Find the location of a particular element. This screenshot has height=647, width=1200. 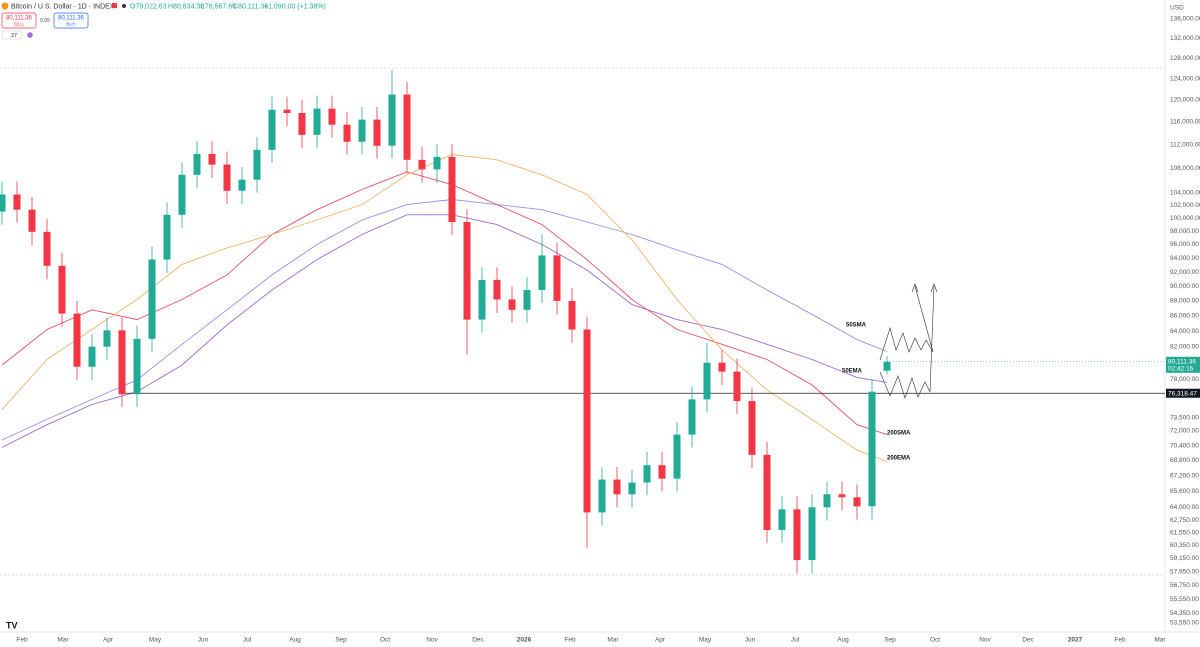

y-tick-label: 73,500.00 is located at coordinates (1184, 417).